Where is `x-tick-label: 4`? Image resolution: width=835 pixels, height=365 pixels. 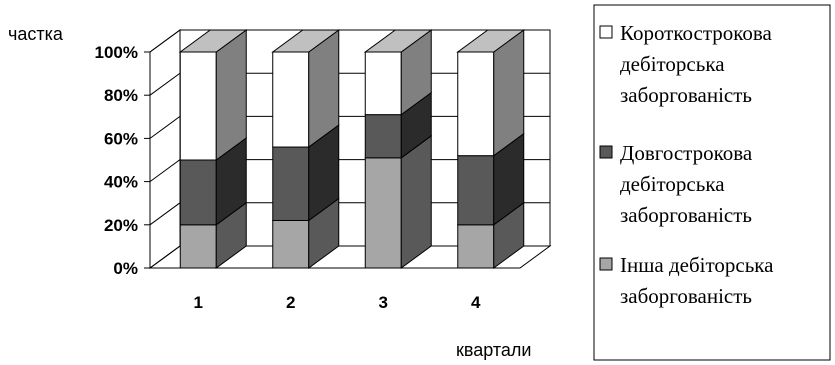
x-tick-label: 4 is located at coordinates (476, 302).